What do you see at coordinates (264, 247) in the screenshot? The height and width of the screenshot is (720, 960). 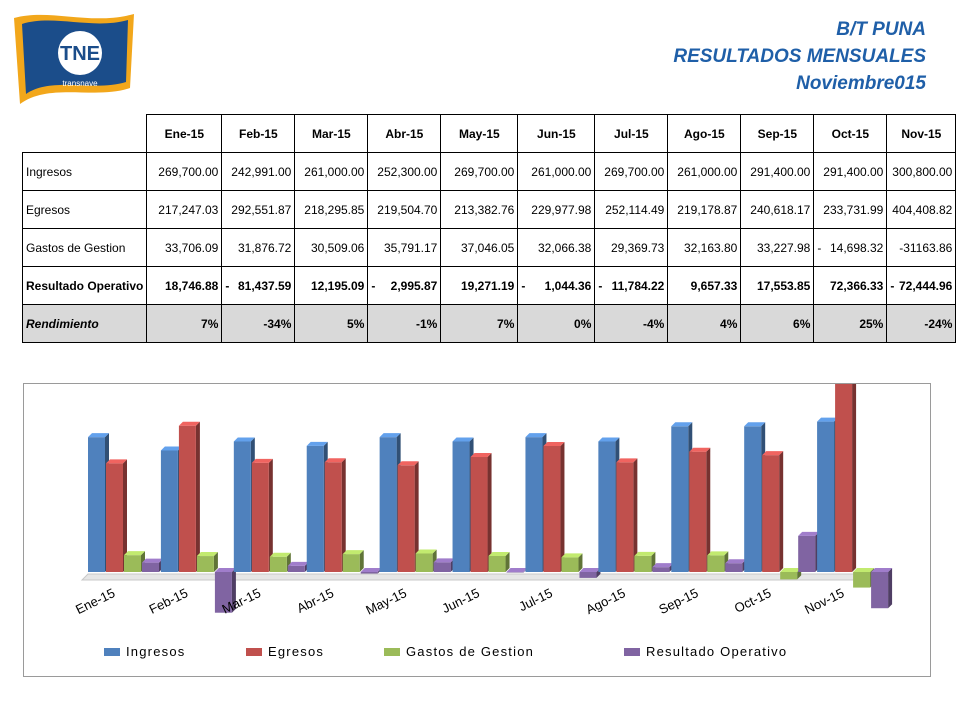 I see `cell-value: 31,876.72` at bounding box center [264, 247].